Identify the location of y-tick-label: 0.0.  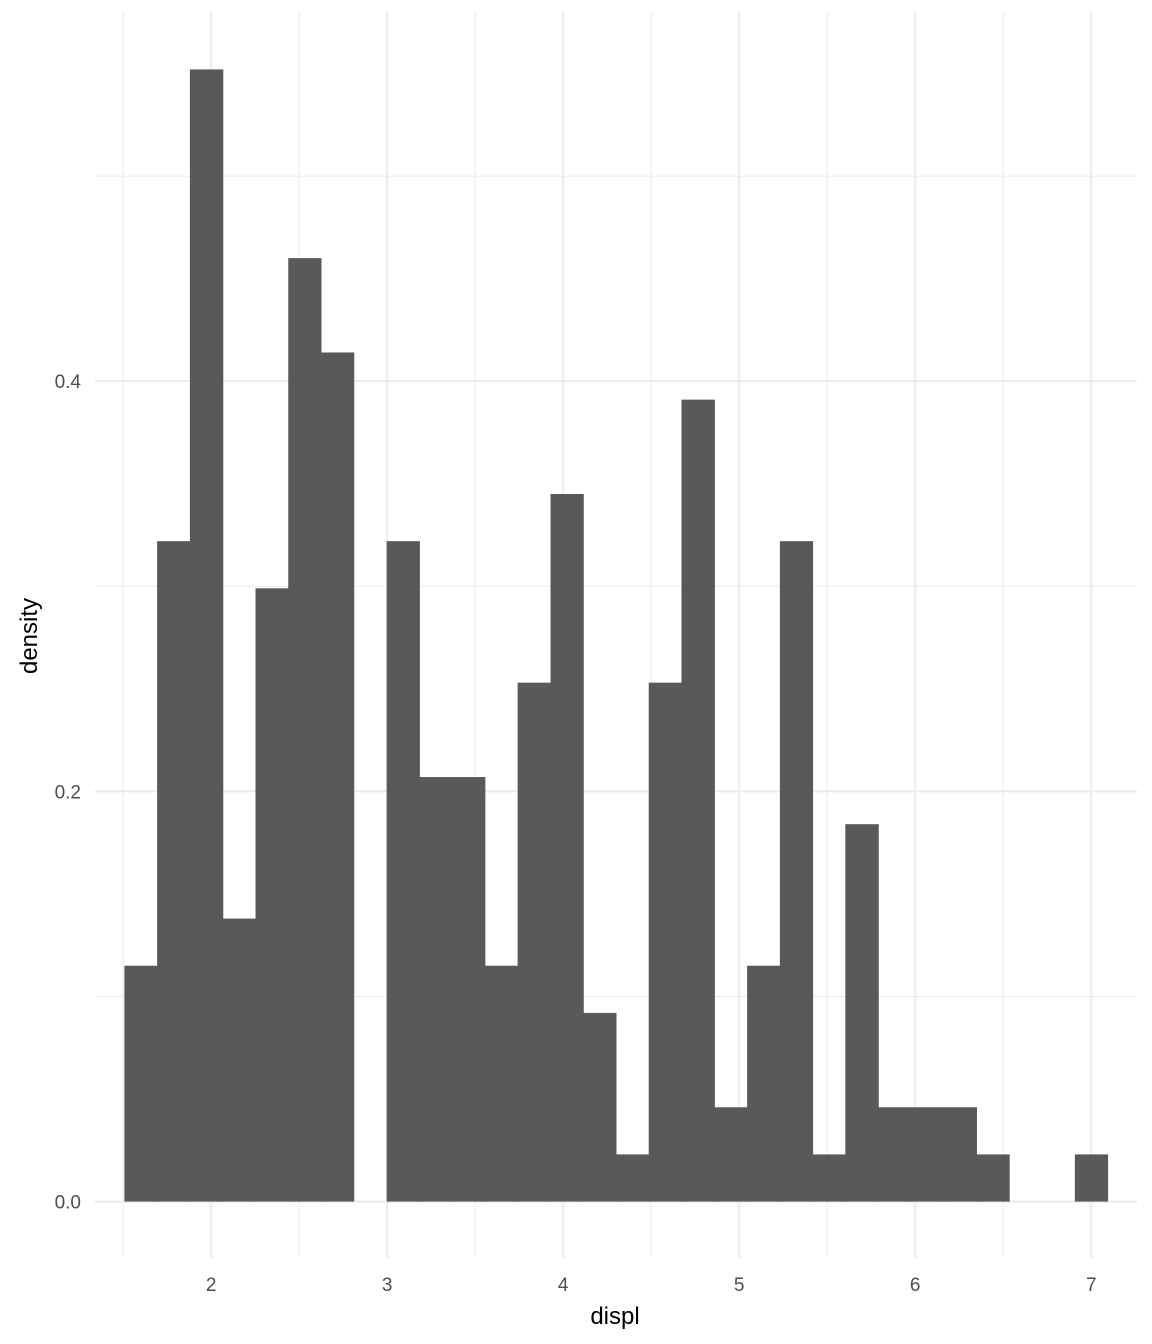
(68, 1203).